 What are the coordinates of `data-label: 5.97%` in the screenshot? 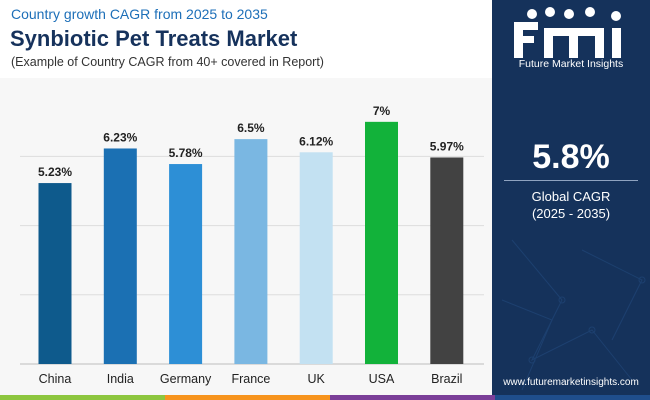 It's located at (447, 146).